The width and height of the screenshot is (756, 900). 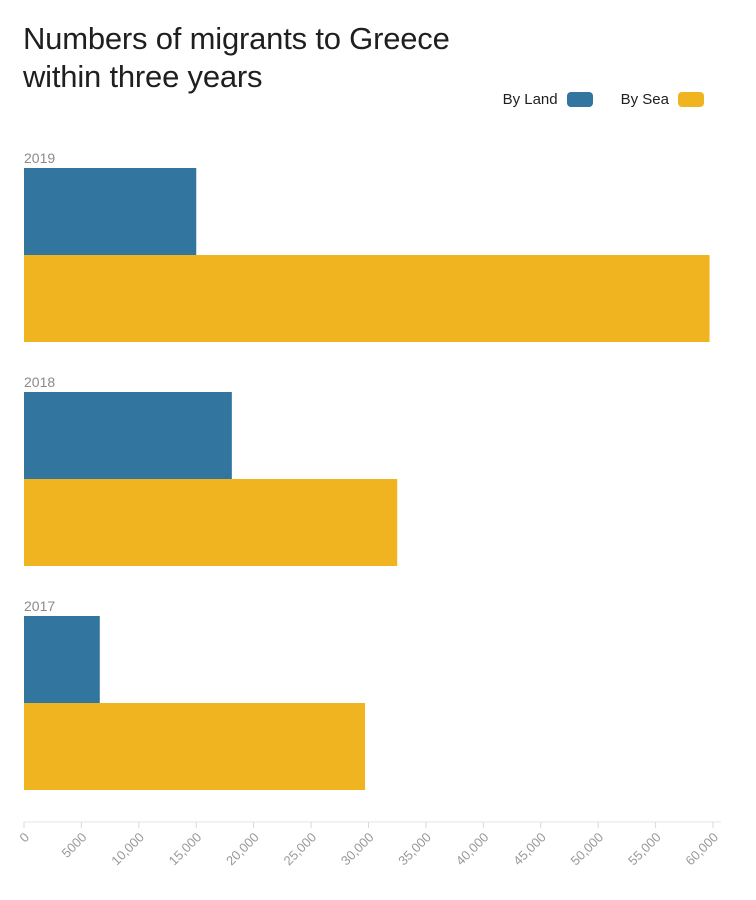 What do you see at coordinates (357, 849) in the screenshot?
I see `x-tick-label-30000: 30,000` at bounding box center [357, 849].